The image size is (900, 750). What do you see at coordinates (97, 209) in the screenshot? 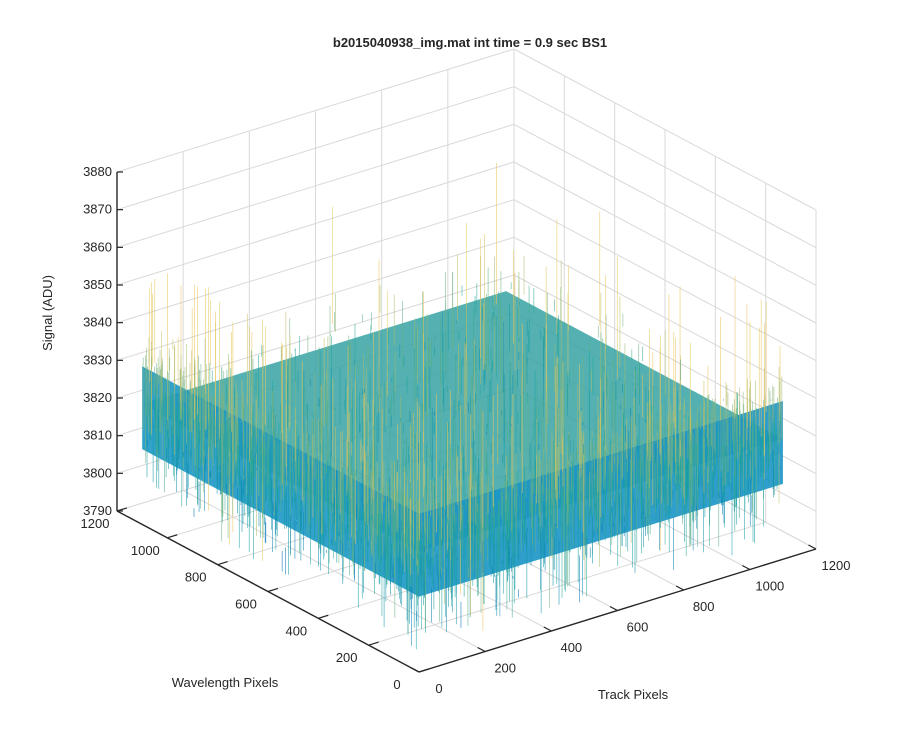
I see `z-tick-label: 3870` at bounding box center [97, 209].